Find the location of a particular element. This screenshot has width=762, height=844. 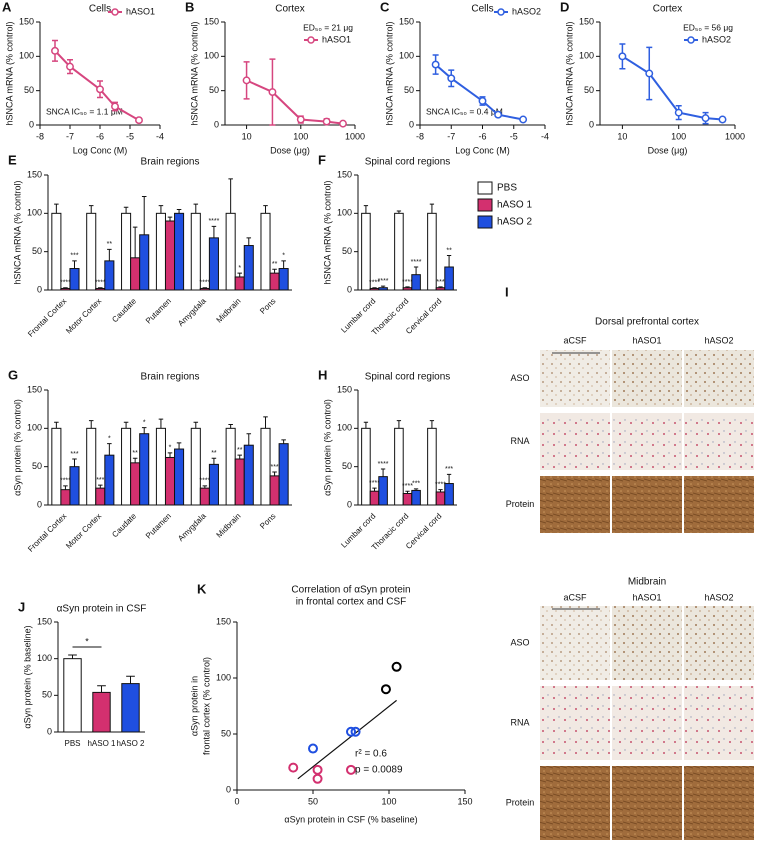

legend-marker is located at coordinates (501, 12).